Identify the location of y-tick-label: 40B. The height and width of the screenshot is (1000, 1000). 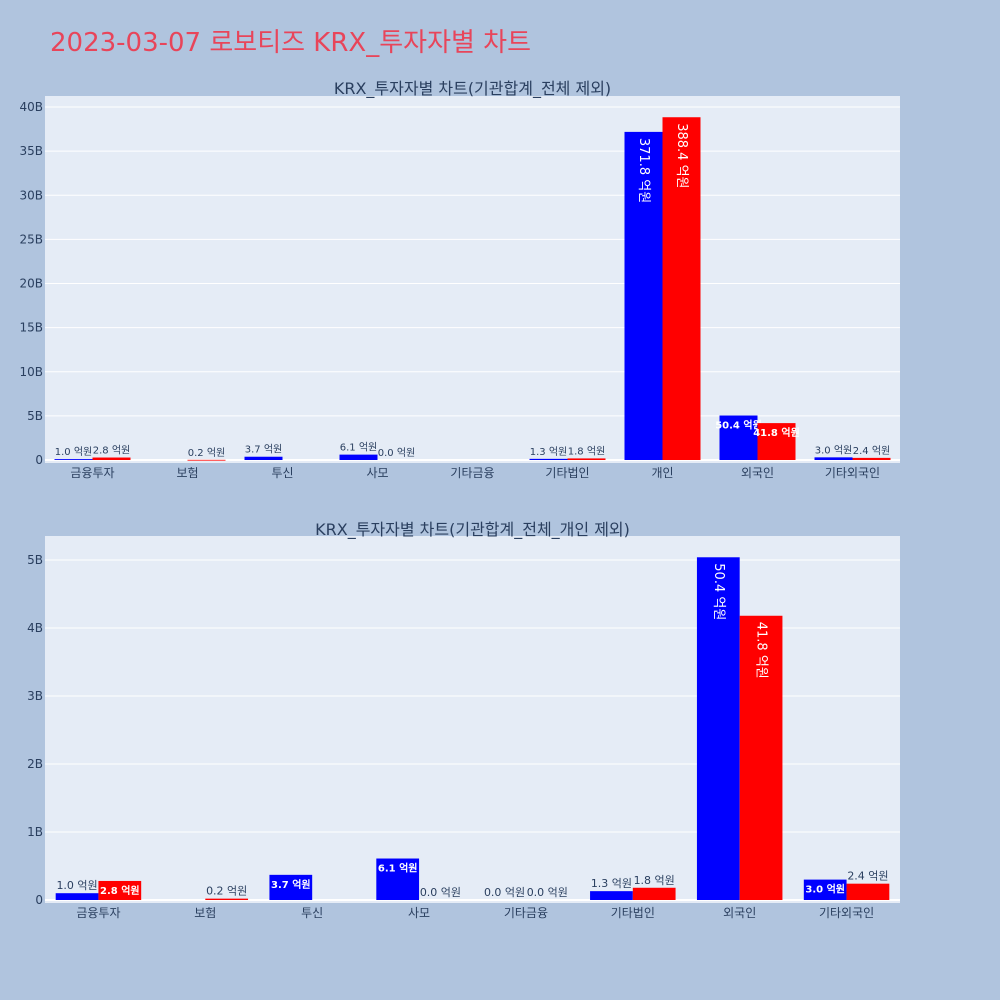
(31, 107).